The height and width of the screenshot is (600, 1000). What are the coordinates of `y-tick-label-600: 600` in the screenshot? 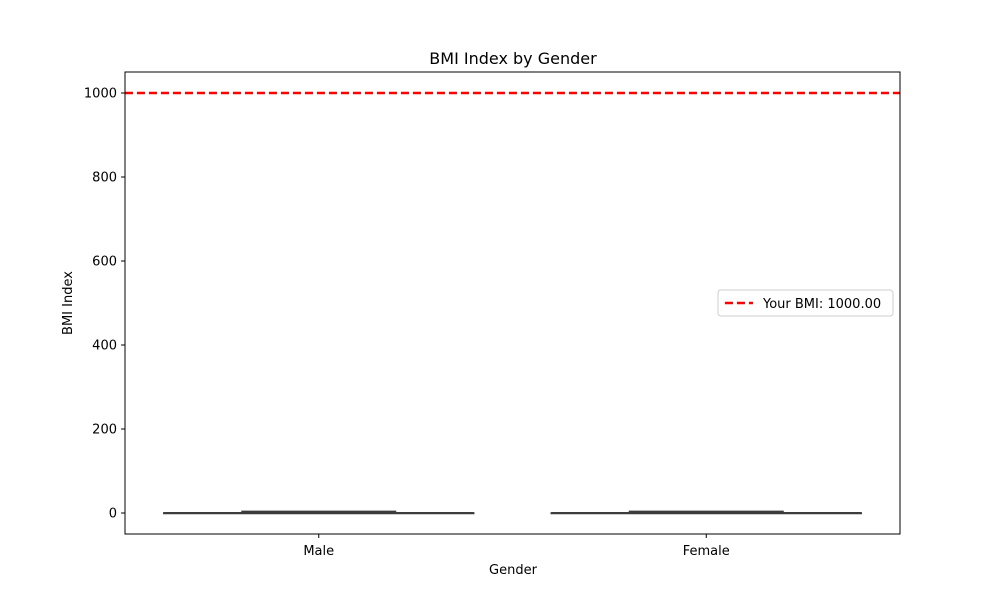 It's located at (104, 262).